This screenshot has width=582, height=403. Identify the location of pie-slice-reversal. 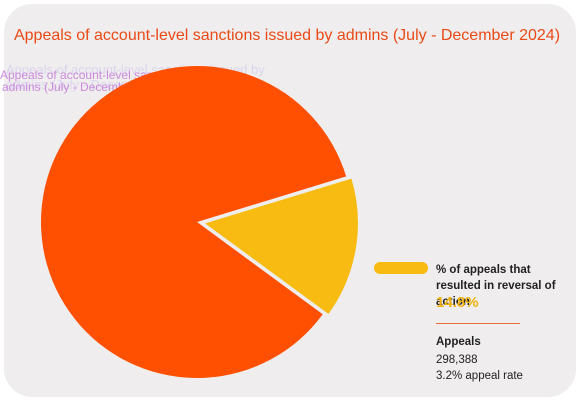
(280, 246).